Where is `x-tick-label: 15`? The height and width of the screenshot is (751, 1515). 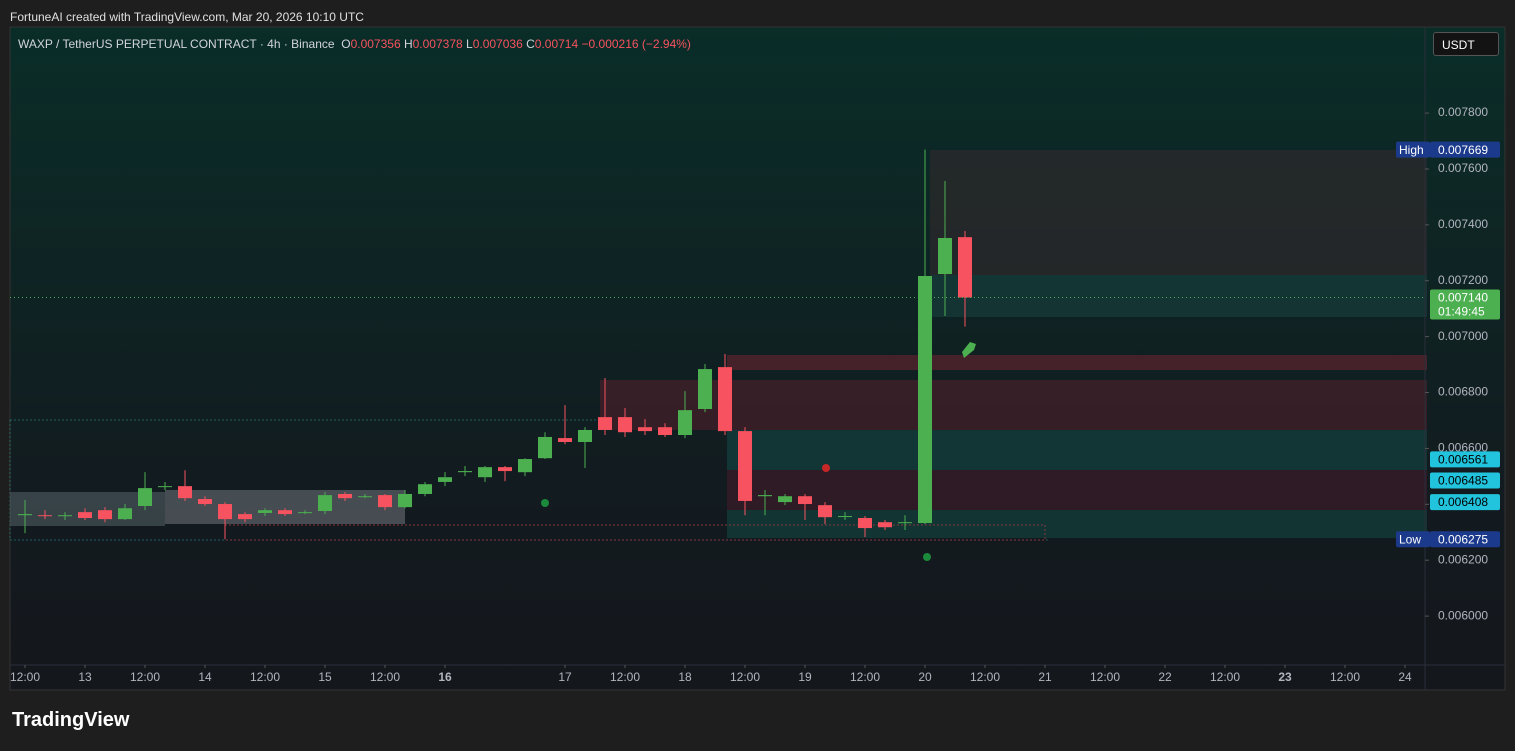
x-tick-label: 15 is located at coordinates (325, 677).